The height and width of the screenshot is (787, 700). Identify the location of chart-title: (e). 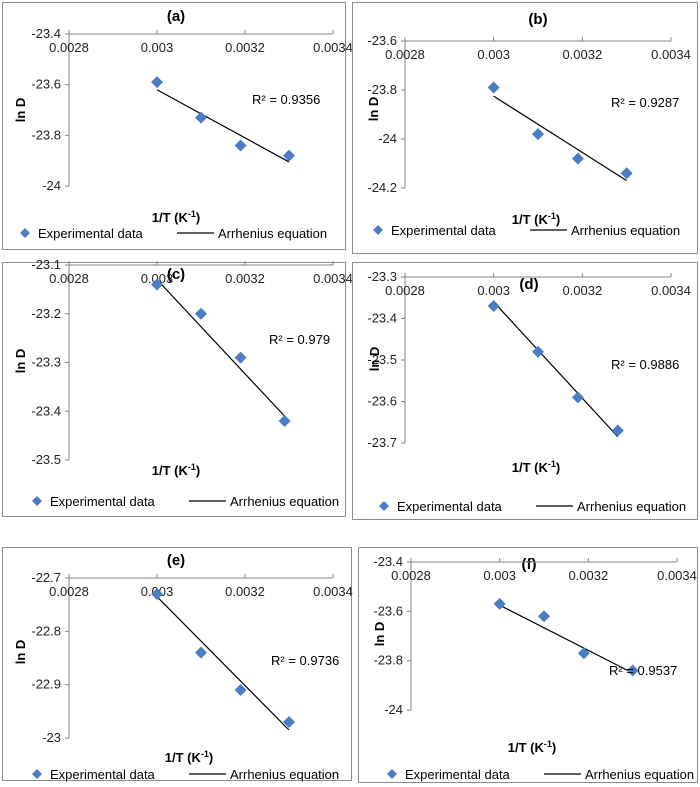
(176, 560).